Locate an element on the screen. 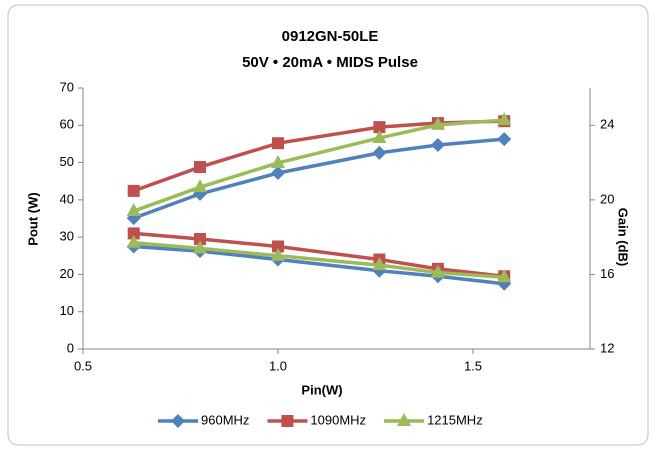  y-tick-label: 70 is located at coordinates (67, 86).